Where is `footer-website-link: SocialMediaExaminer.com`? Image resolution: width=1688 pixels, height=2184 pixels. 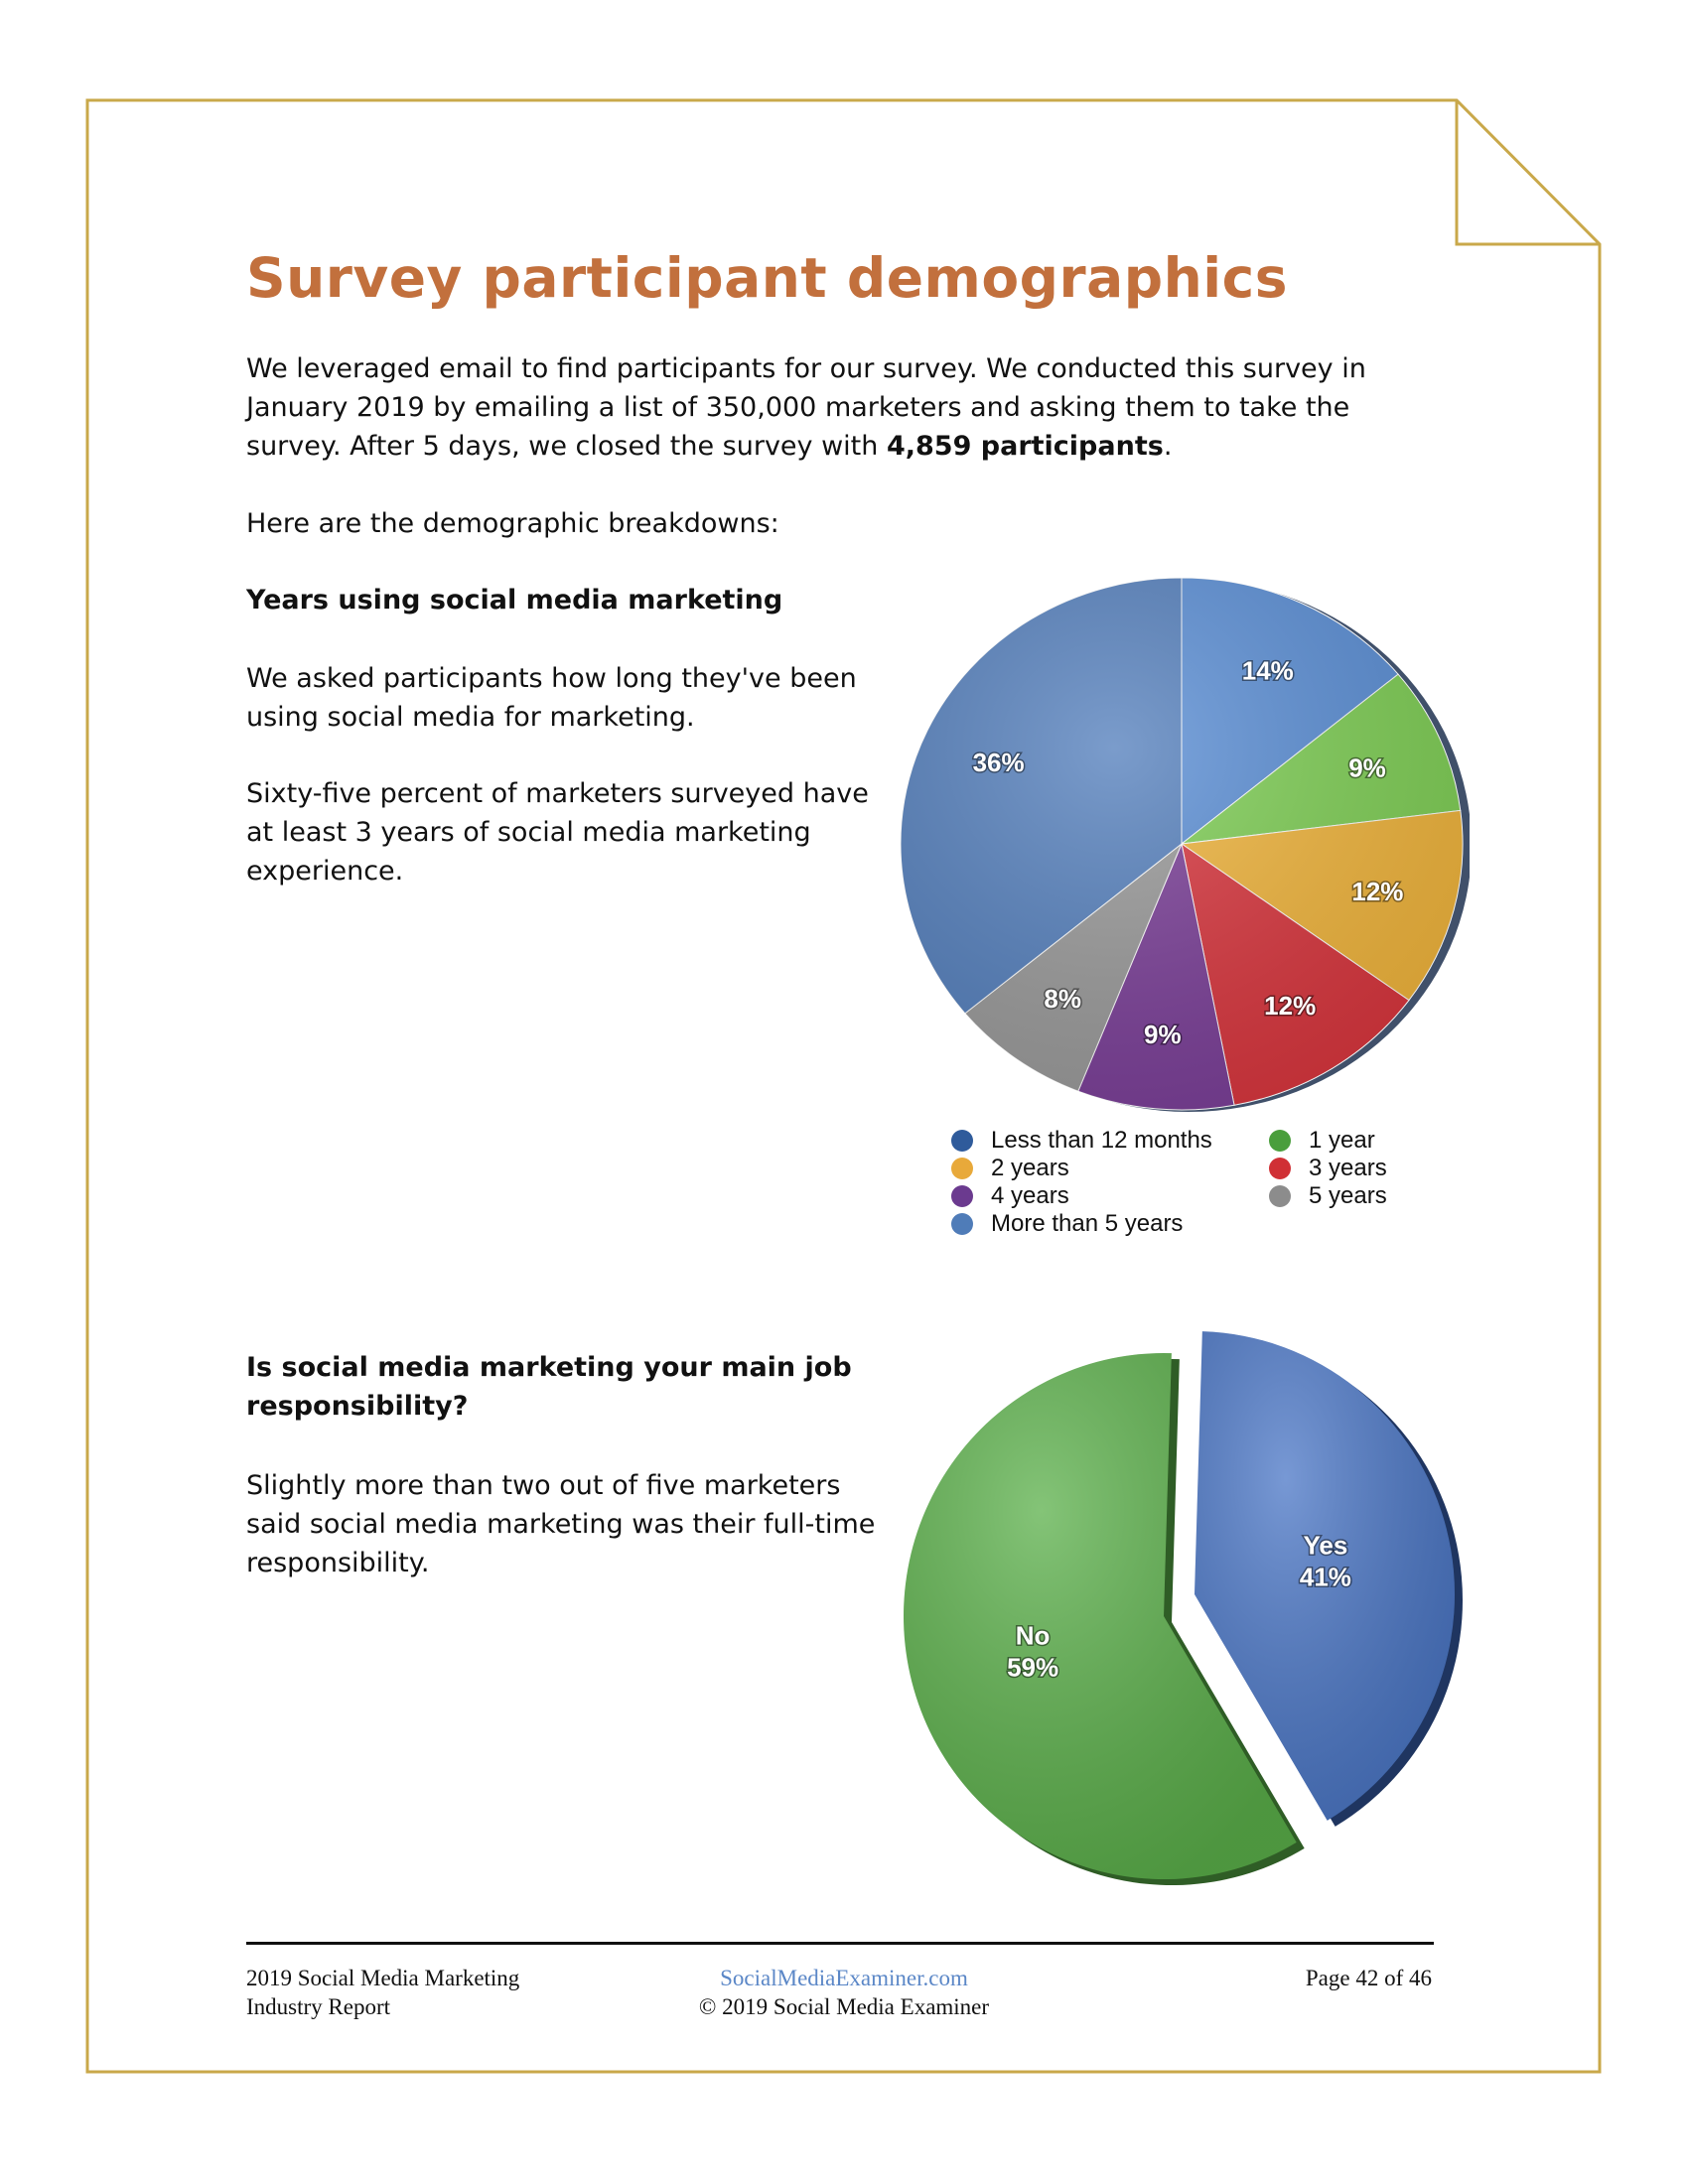 footer-website-link: SocialMediaExaminer.com is located at coordinates (844, 1978).